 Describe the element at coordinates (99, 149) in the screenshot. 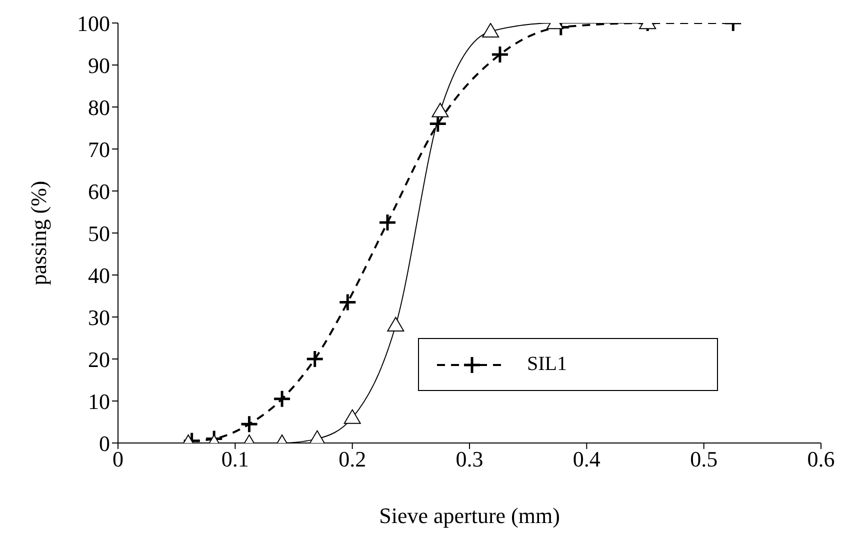

I see `y-tick-label: 70` at that location.